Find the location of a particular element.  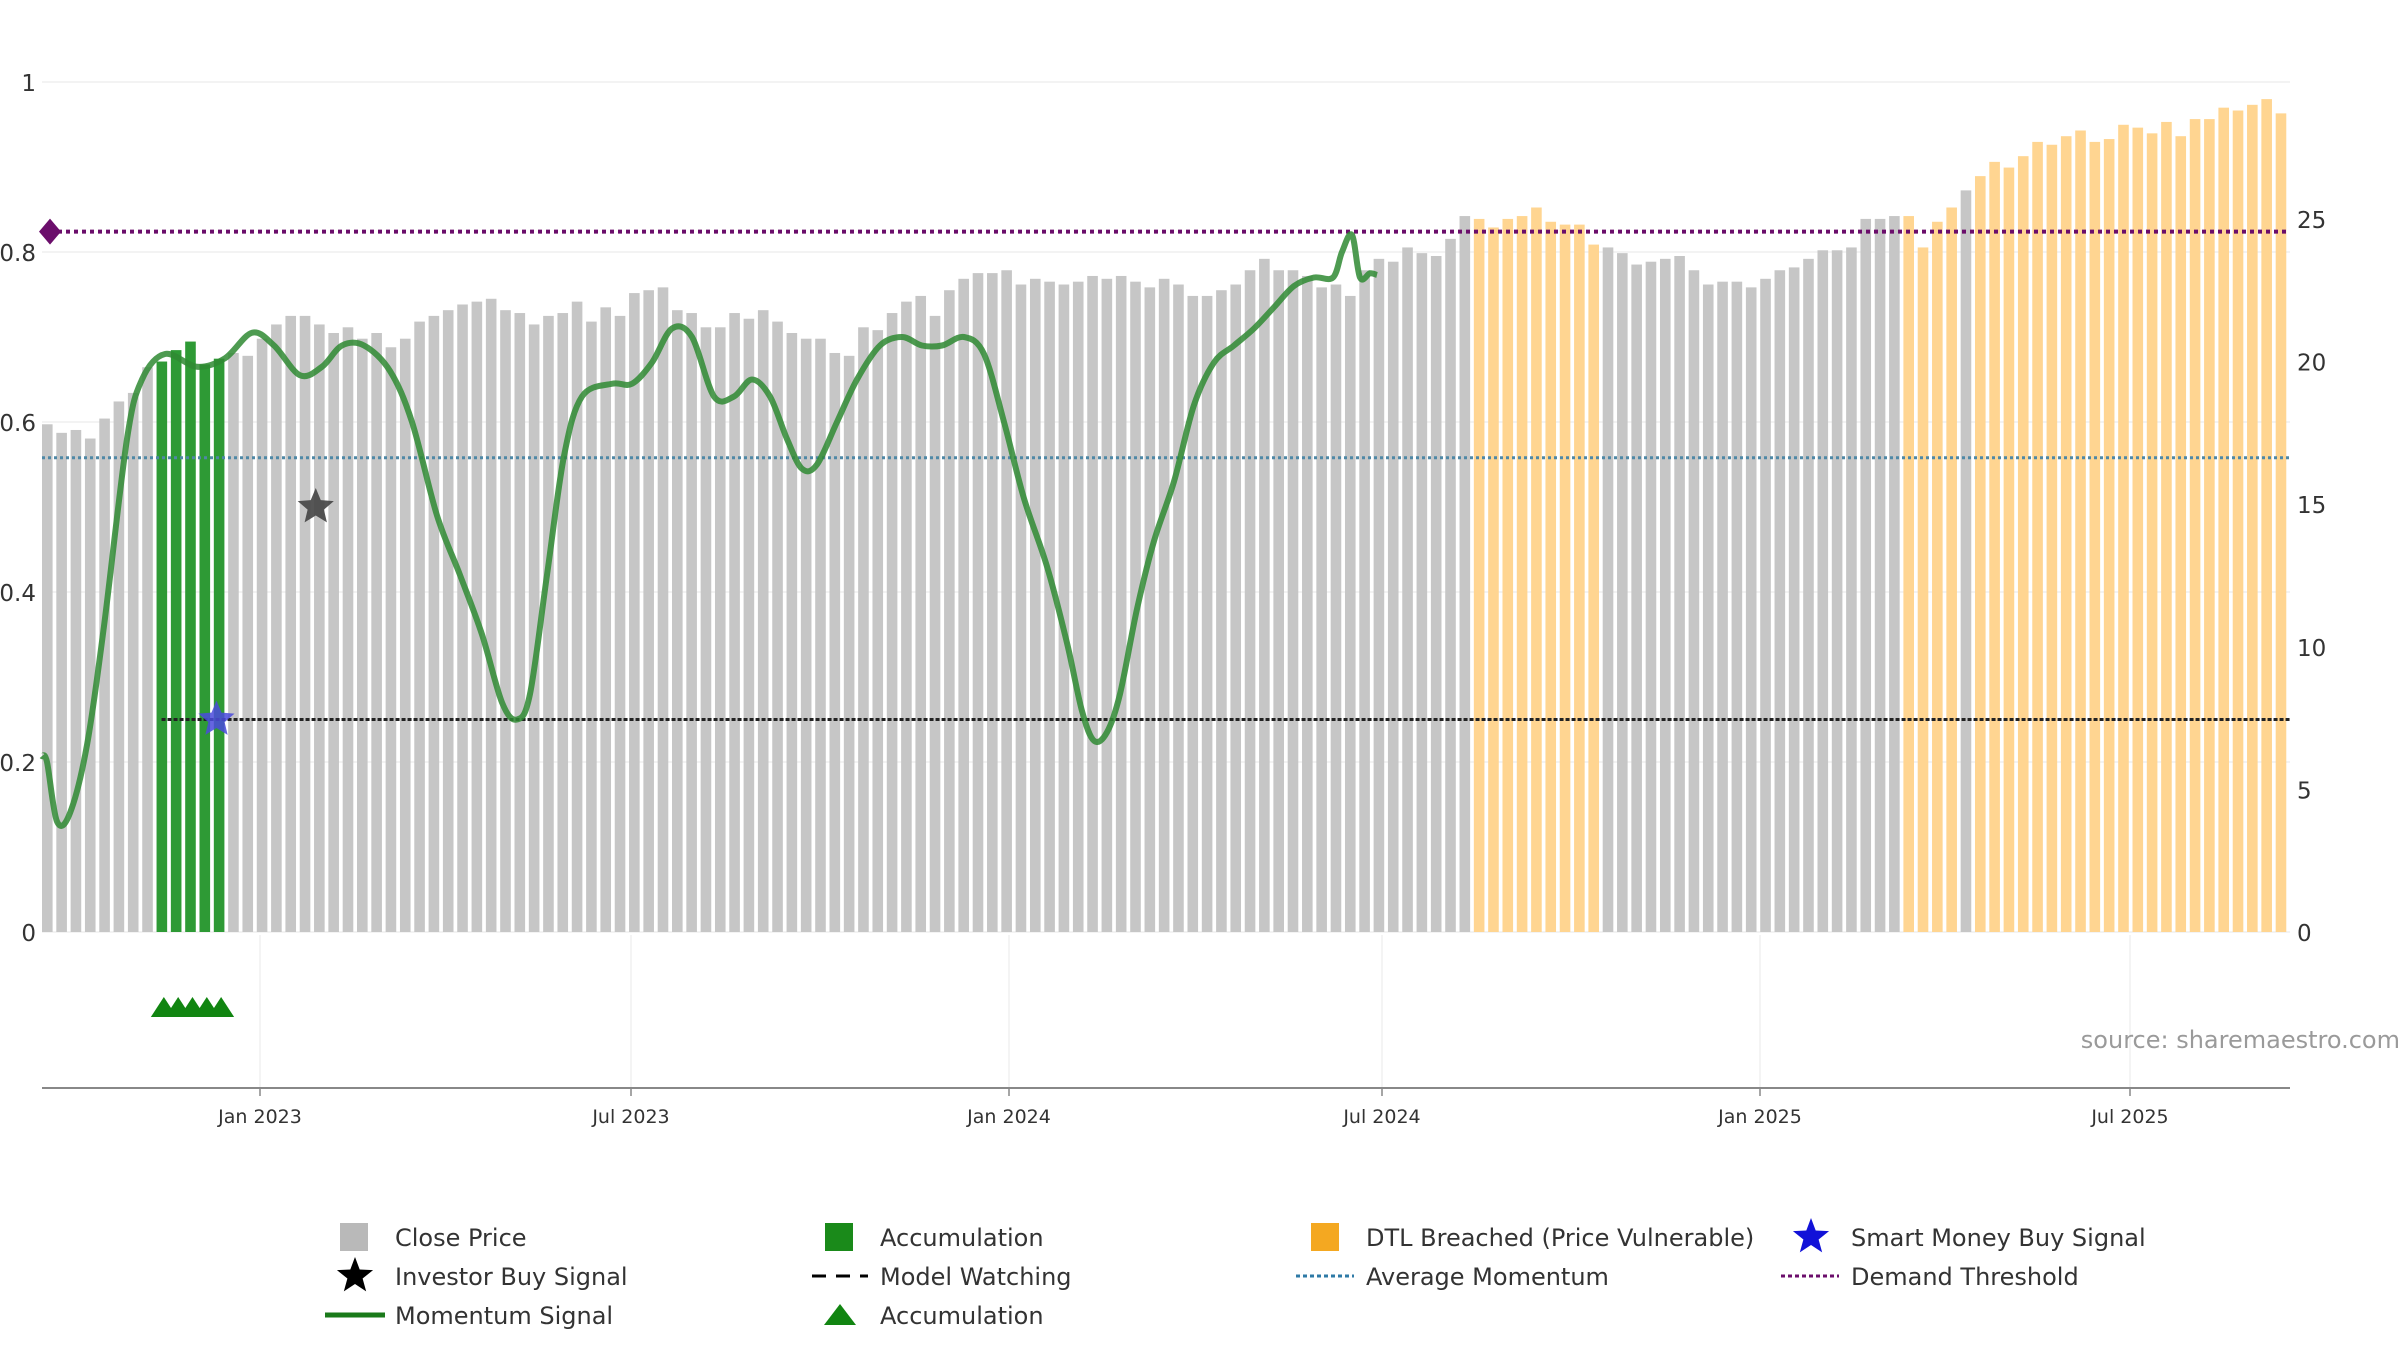

right-tick-label: 20 is located at coordinates (2311, 364).